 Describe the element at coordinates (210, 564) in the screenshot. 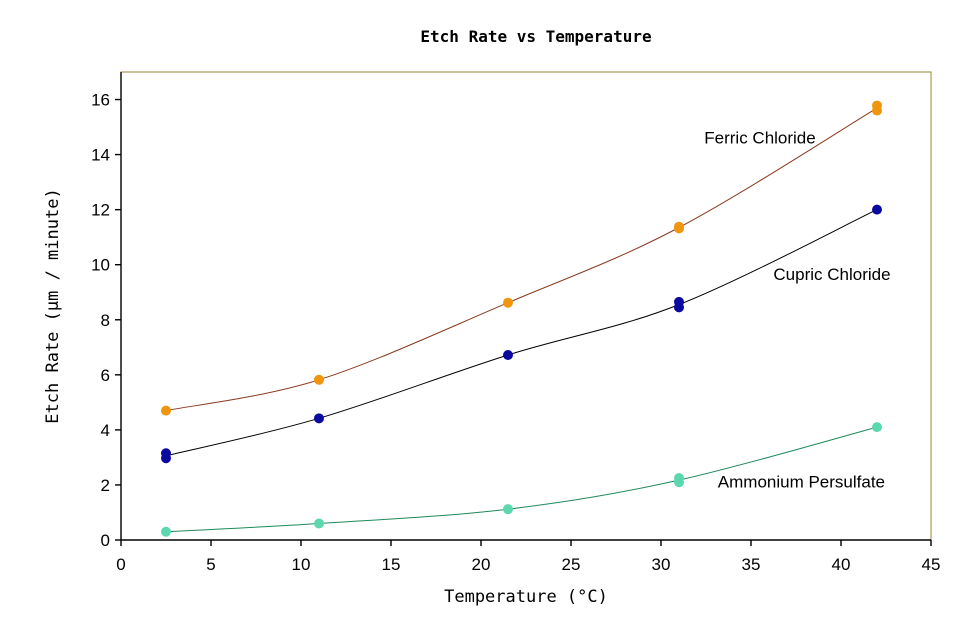

I see `x-tick-label: 5` at that location.